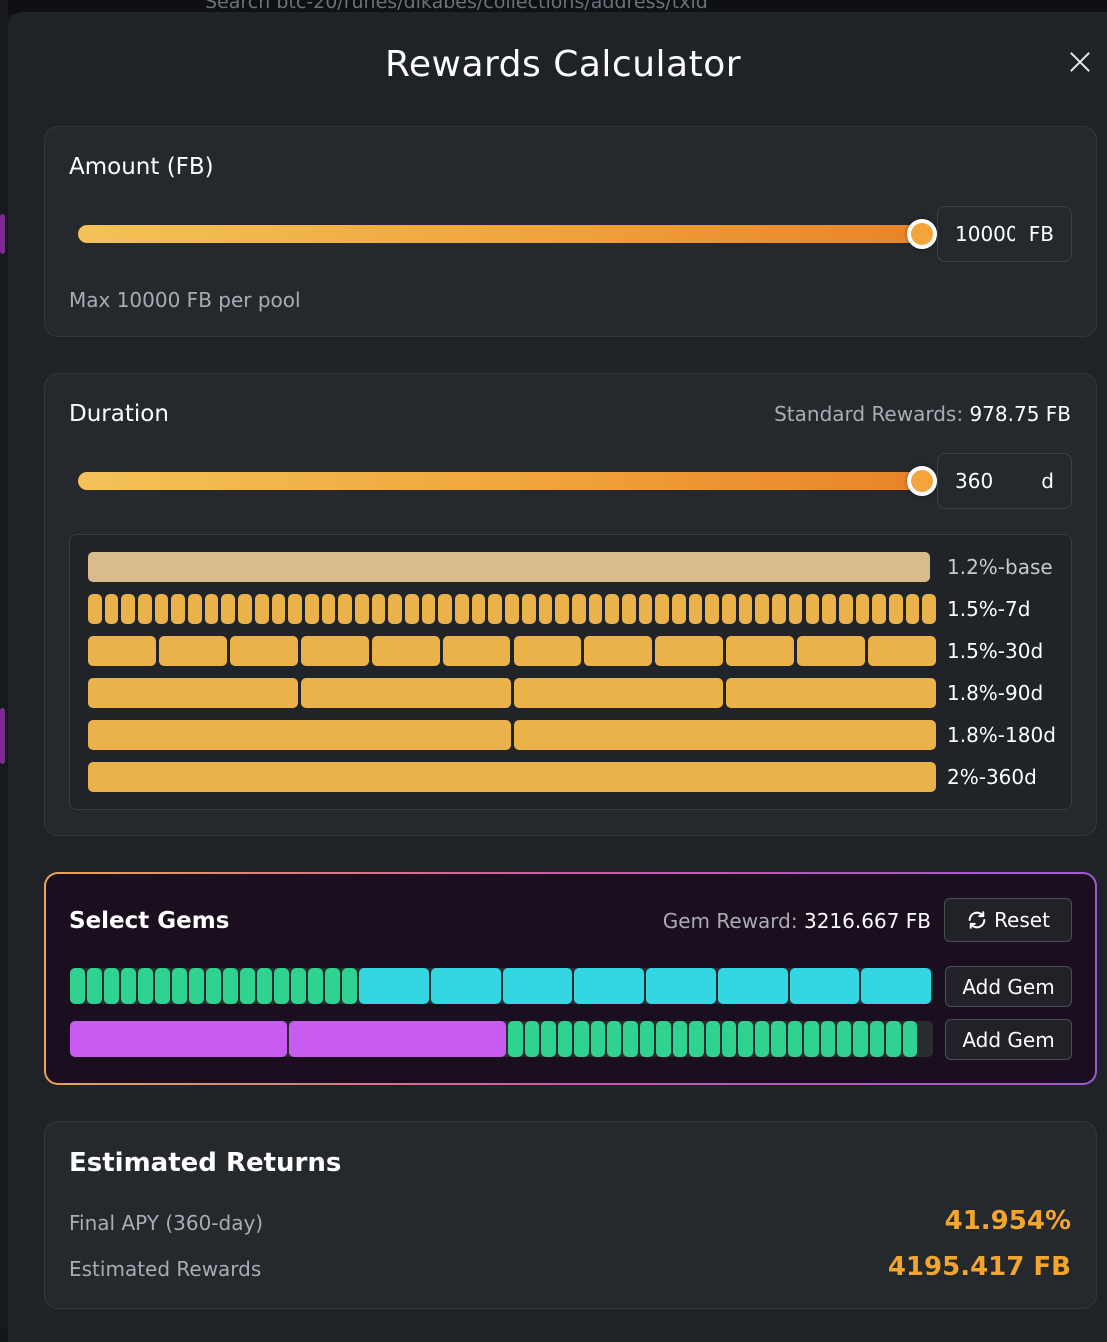 This screenshot has width=1107, height=1342. Describe the element at coordinates (922, 234) in the screenshot. I see `amount-slider-thumb` at that location.